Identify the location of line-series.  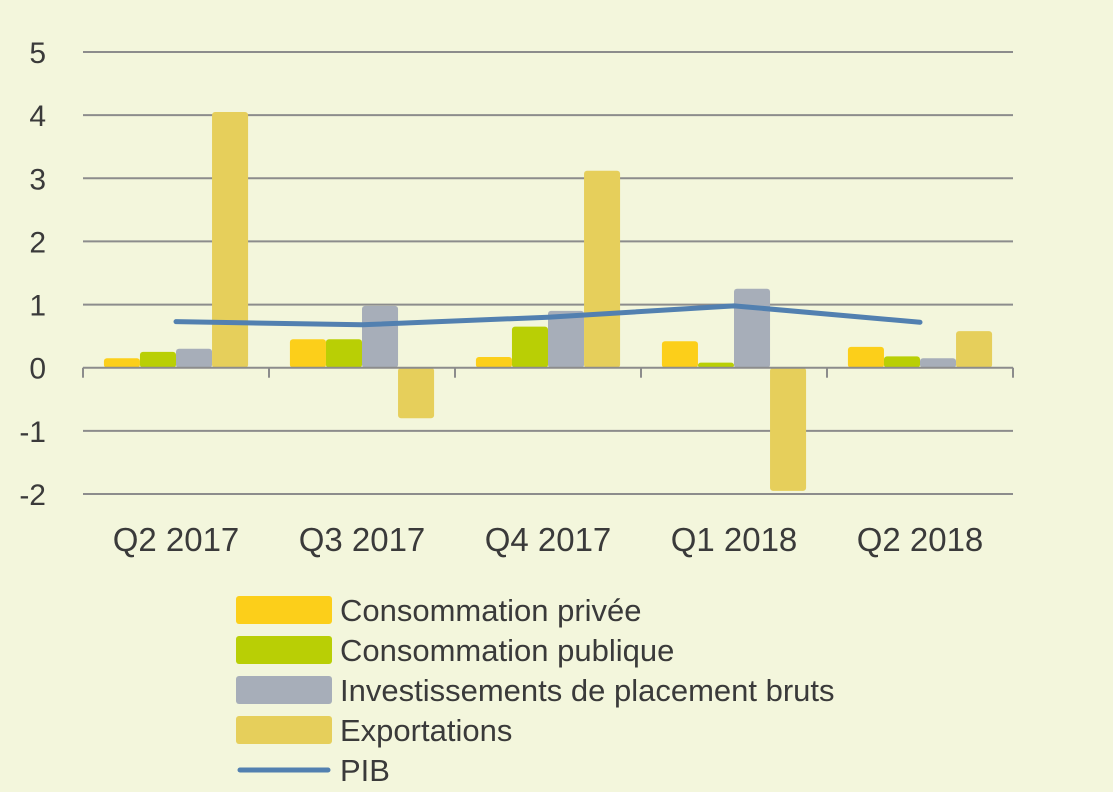
(548, 315).